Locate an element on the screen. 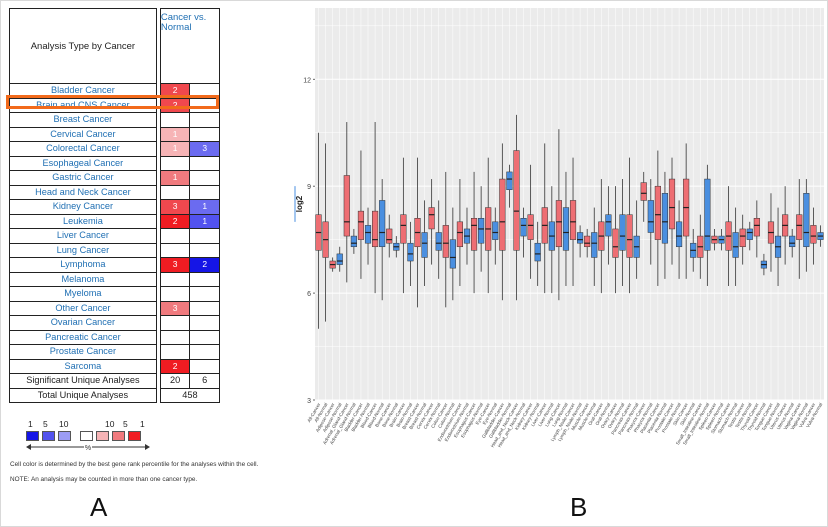 The height and width of the screenshot is (527, 828). cancer-type-link: Gastric Cancer is located at coordinates (83, 178).